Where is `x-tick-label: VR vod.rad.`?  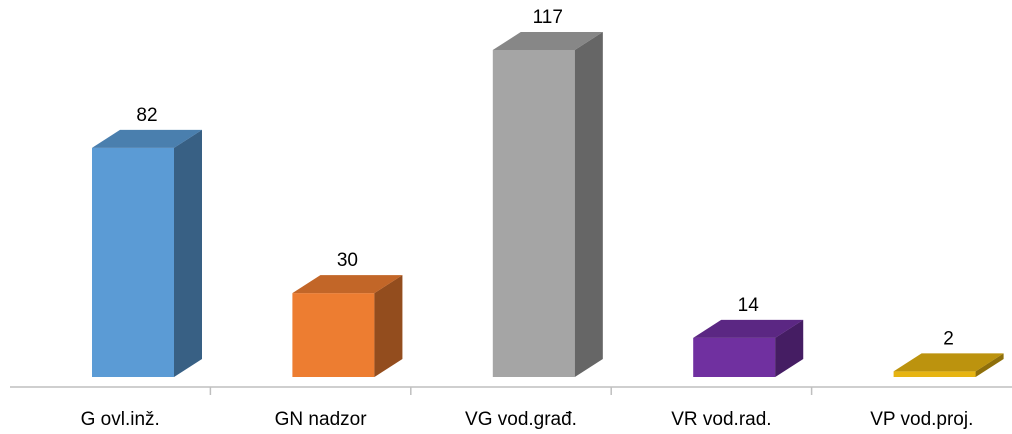 x-tick-label: VR vod.rad. is located at coordinates (721, 419).